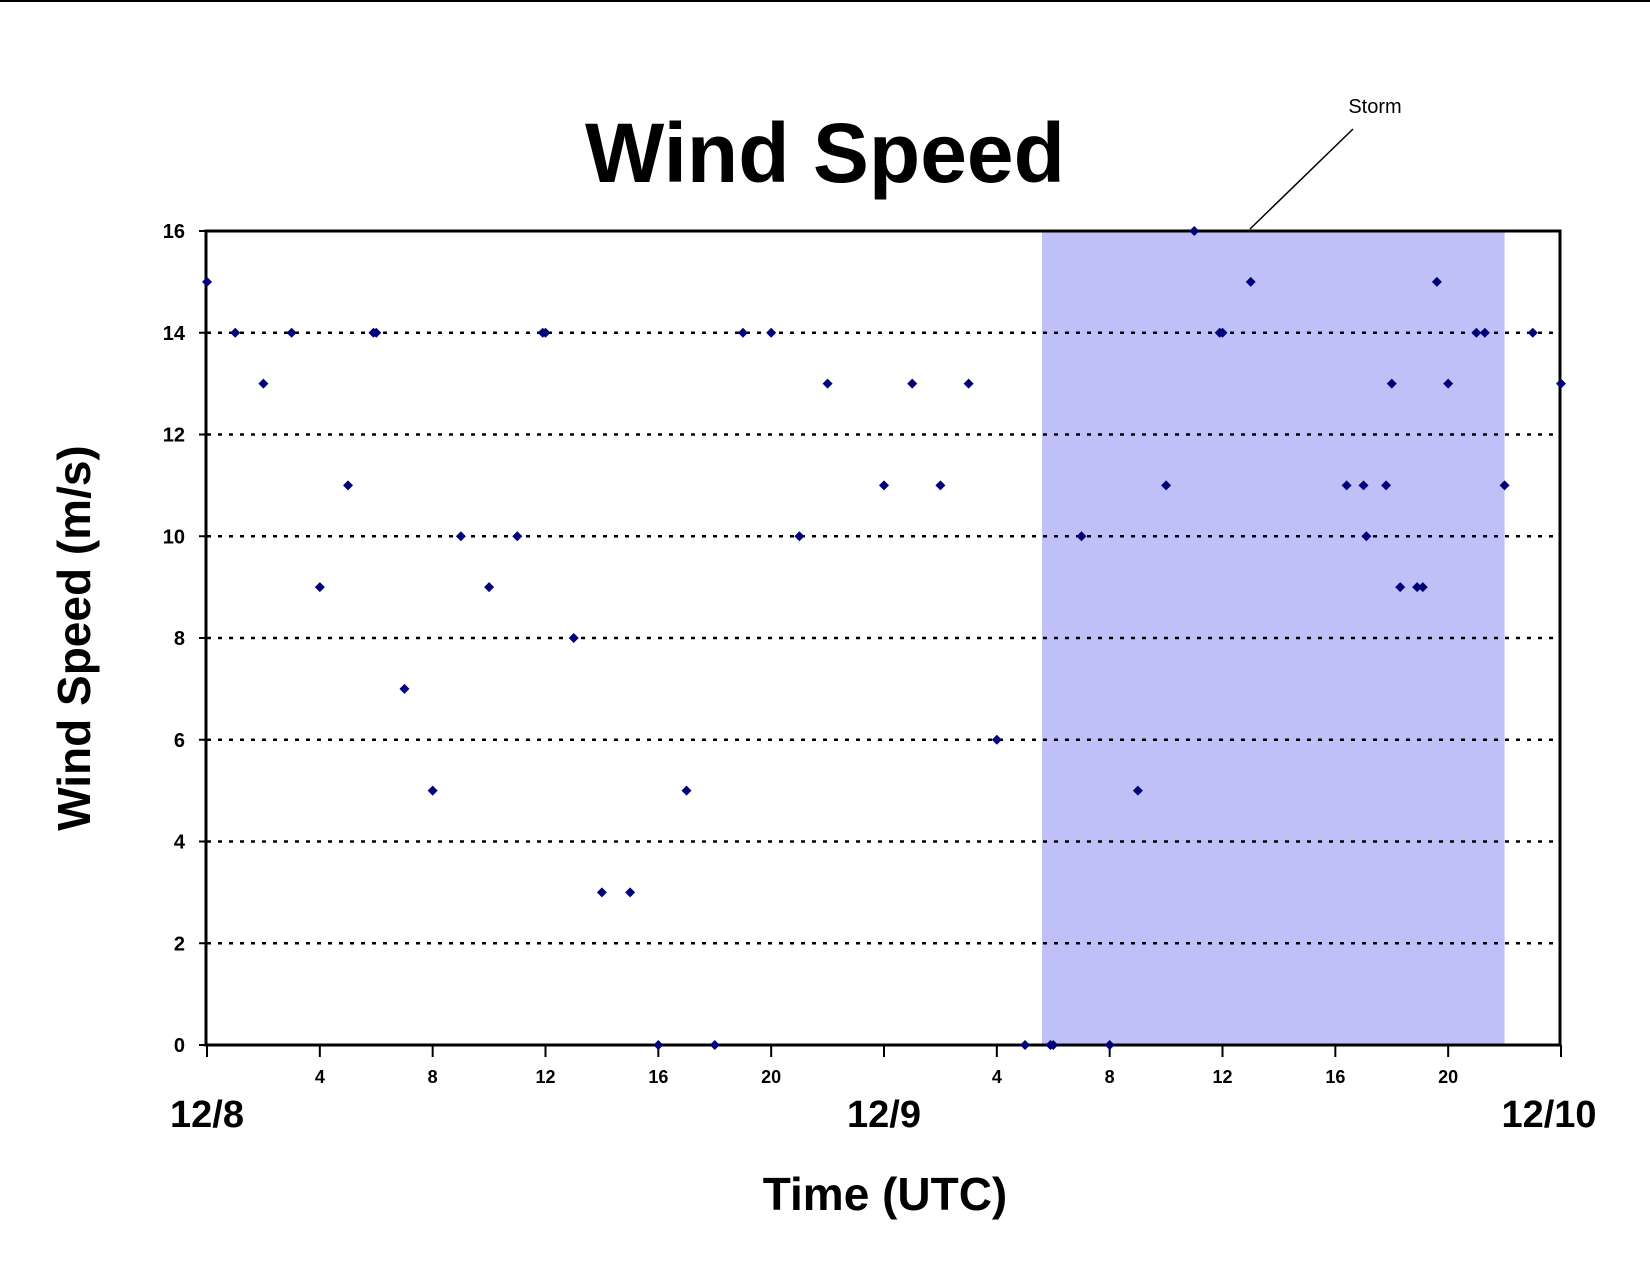 The width and height of the screenshot is (1650, 1275). What do you see at coordinates (1548, 1115) in the screenshot?
I see `x-day-tick-label: 12/10` at bounding box center [1548, 1115].